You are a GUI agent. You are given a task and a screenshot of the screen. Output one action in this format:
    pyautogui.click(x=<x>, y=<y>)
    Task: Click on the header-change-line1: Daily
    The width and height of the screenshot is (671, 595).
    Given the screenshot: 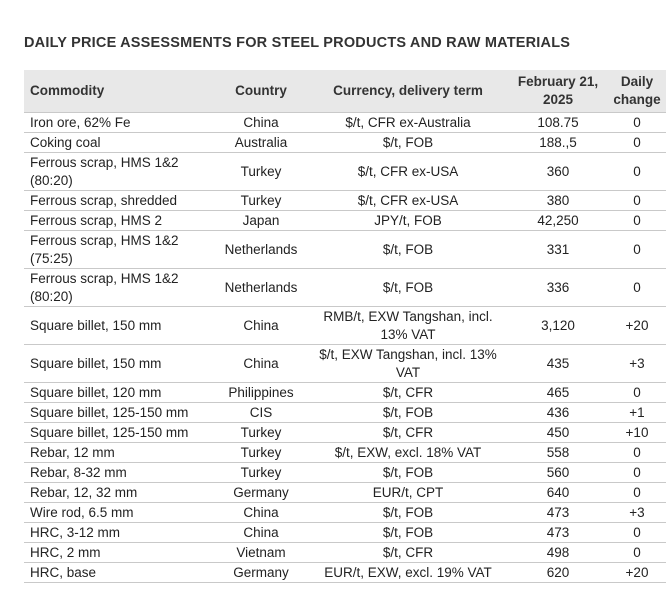 What is the action you would take?
    pyautogui.click(x=637, y=81)
    